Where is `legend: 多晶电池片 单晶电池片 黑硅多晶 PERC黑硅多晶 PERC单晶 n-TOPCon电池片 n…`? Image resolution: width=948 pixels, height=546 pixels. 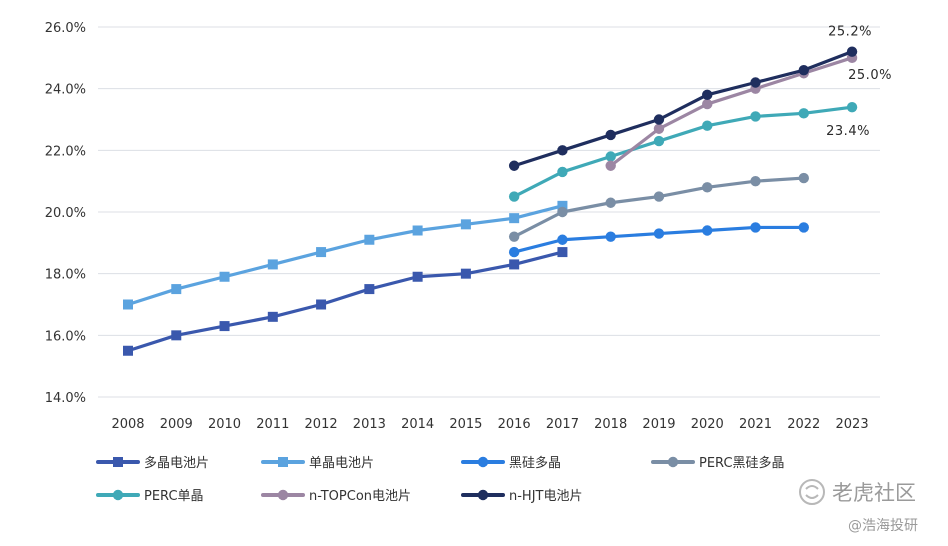 legend: 多晶电池片 单晶电池片 黑硅多晶 PERC黑硅多晶 PERC单晶 n-TOPCon电池片 n… is located at coordinates (440, 479).